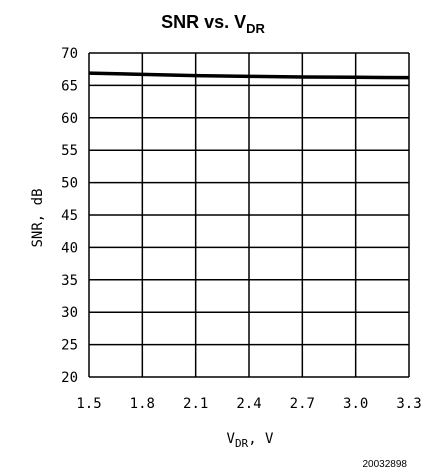 This screenshot has height=475, width=427. Describe the element at coordinates (69, 248) in the screenshot. I see `y-tick-label: 40` at that location.